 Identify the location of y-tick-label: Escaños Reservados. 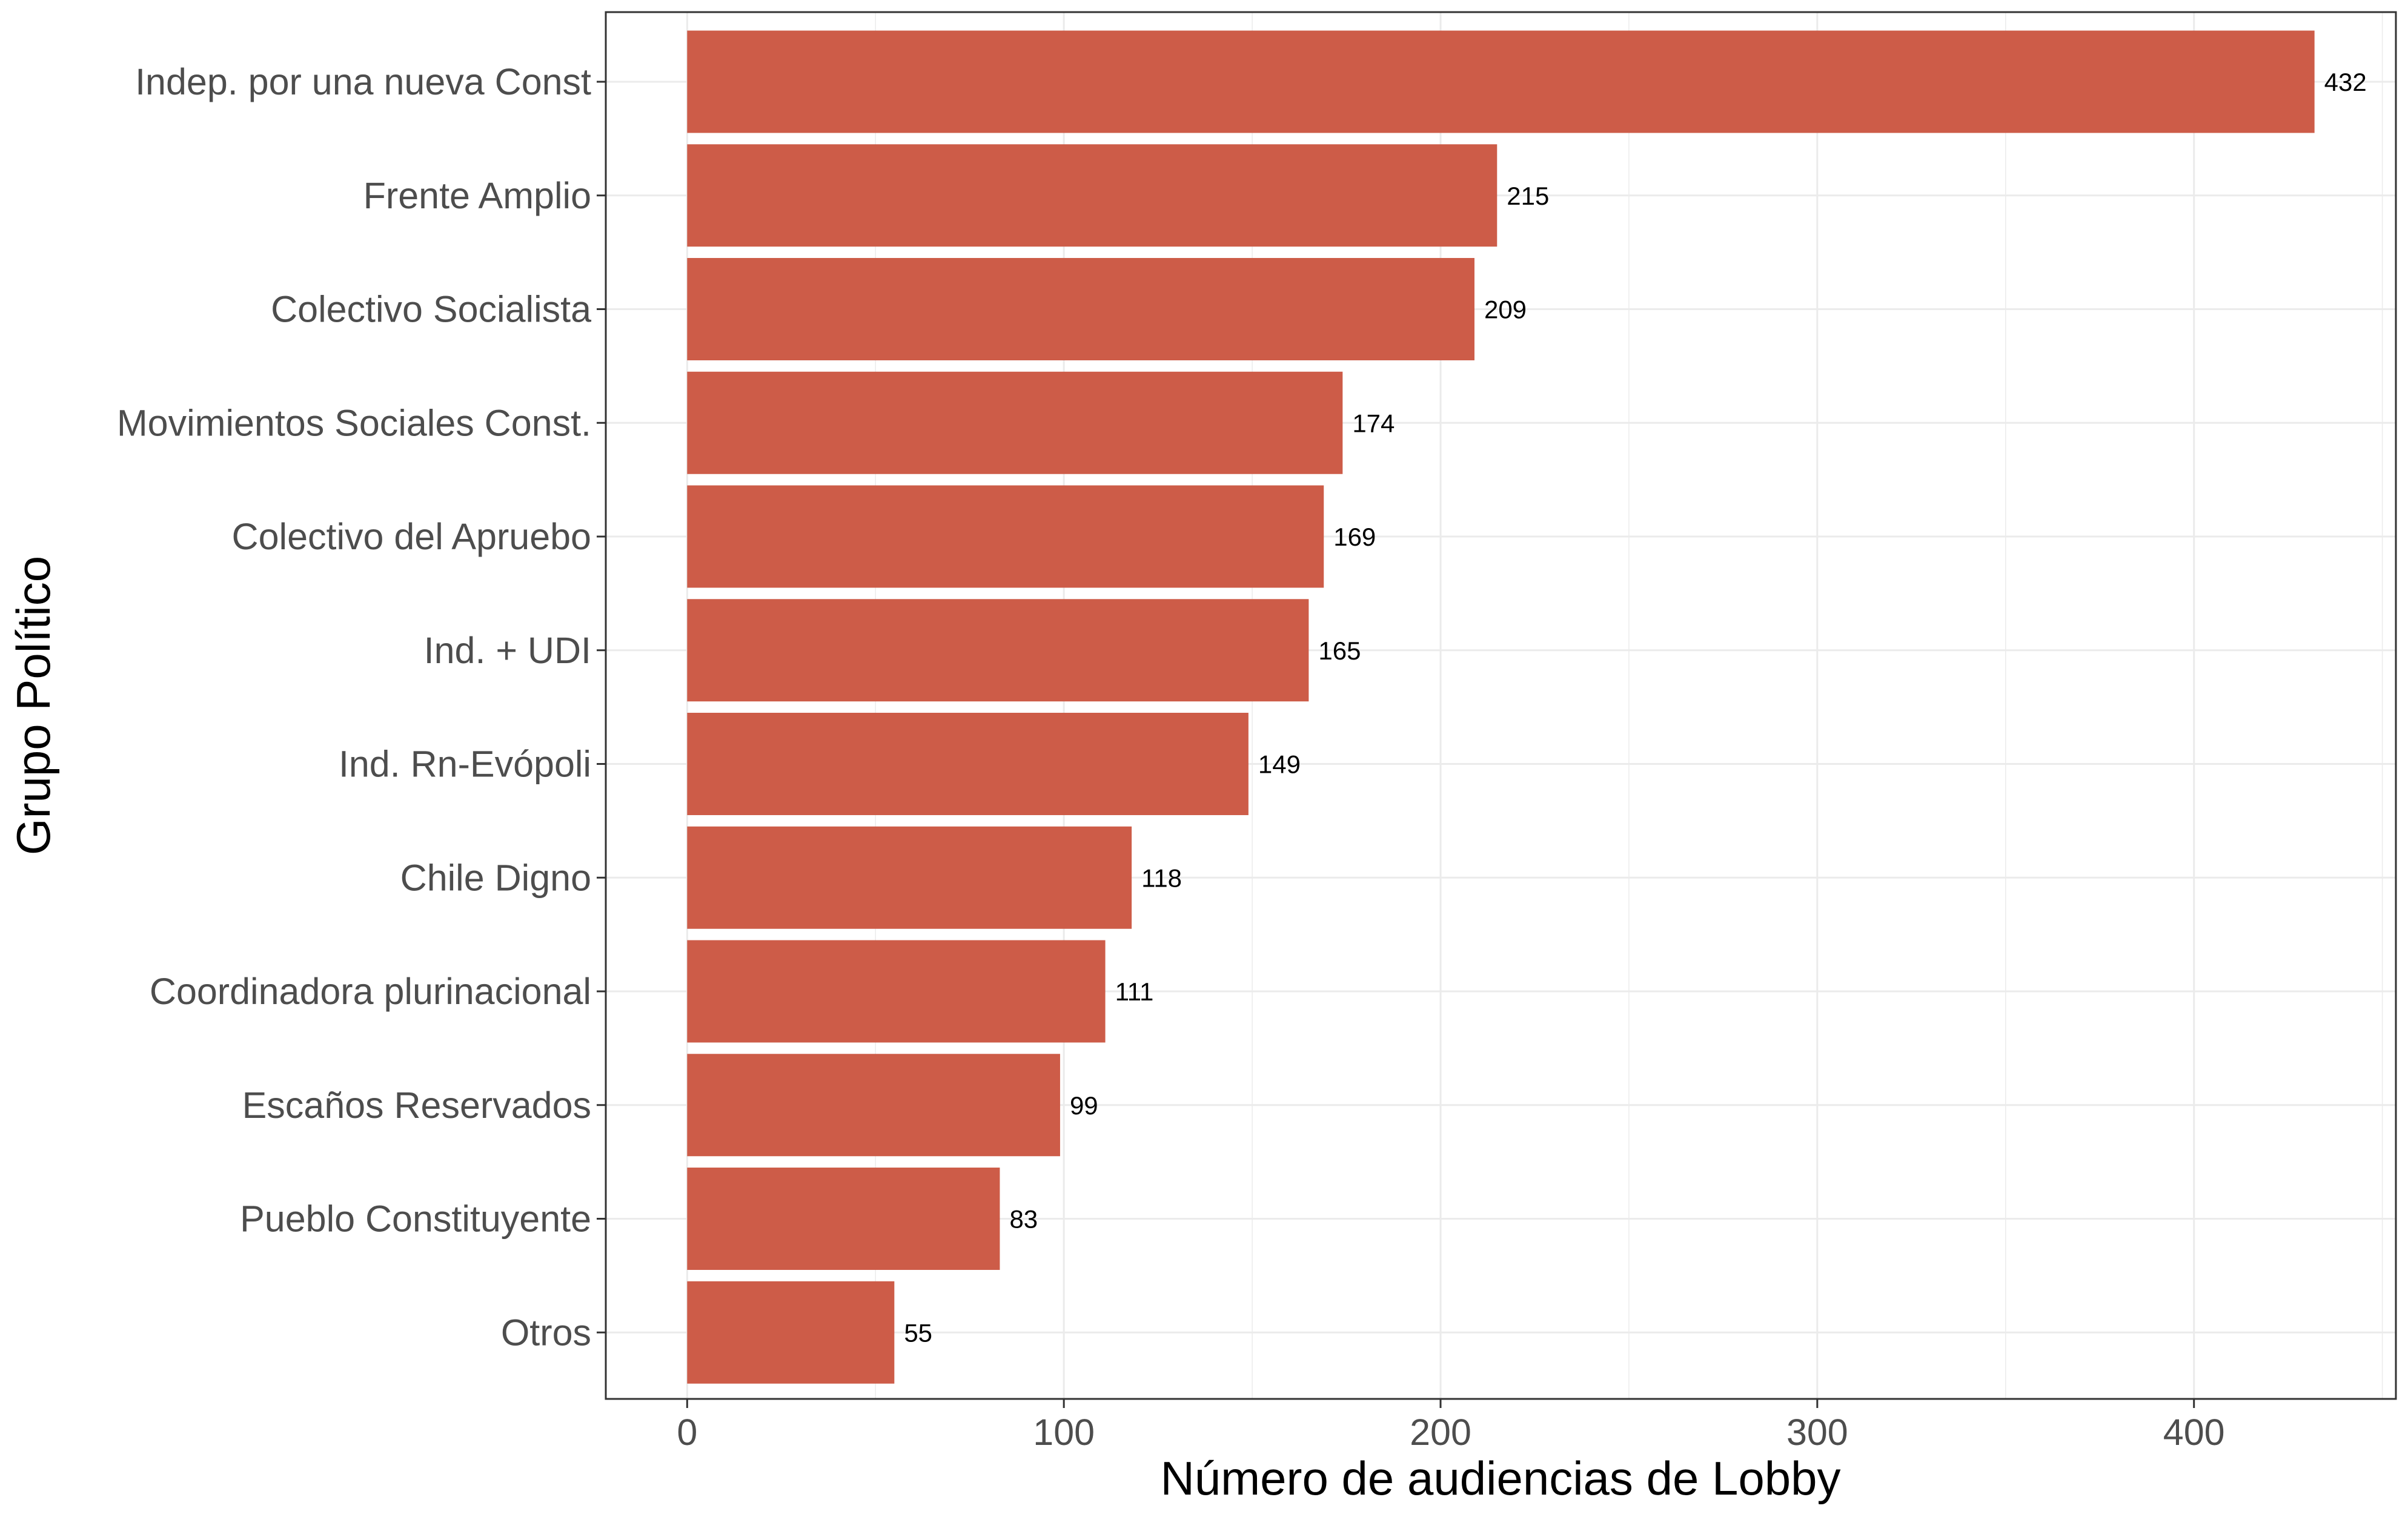
(416, 1105).